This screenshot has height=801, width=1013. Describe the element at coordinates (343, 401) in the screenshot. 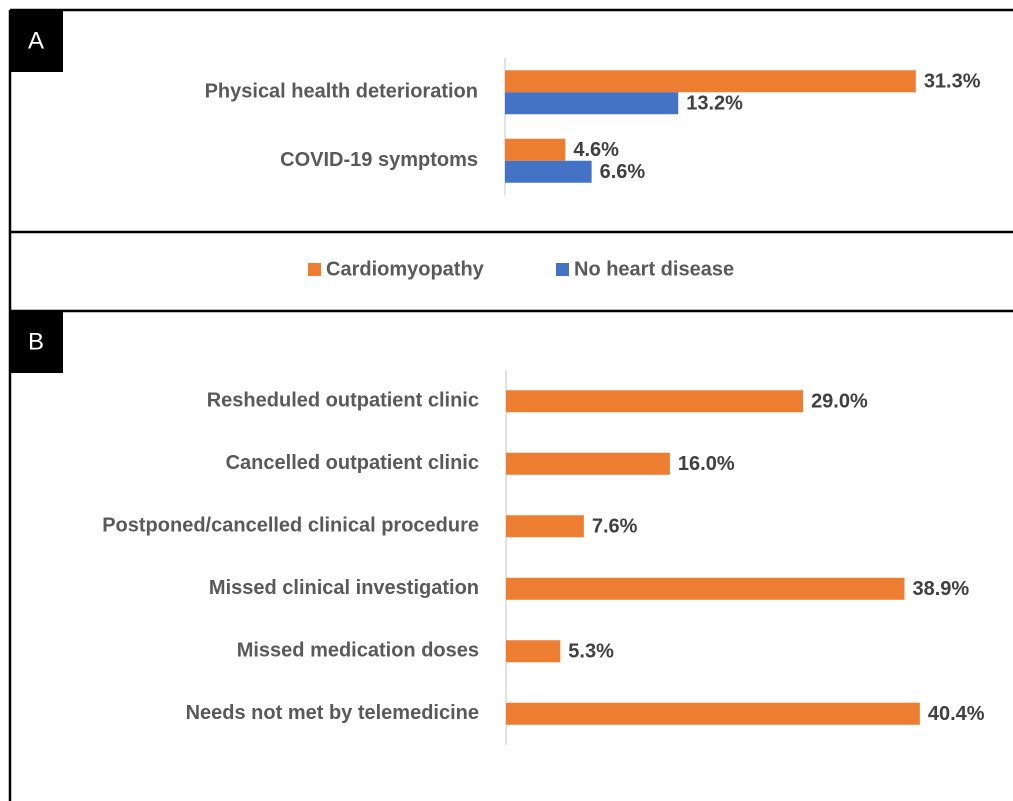

I see `category-label: Resheduled outpatient clinic` at that location.